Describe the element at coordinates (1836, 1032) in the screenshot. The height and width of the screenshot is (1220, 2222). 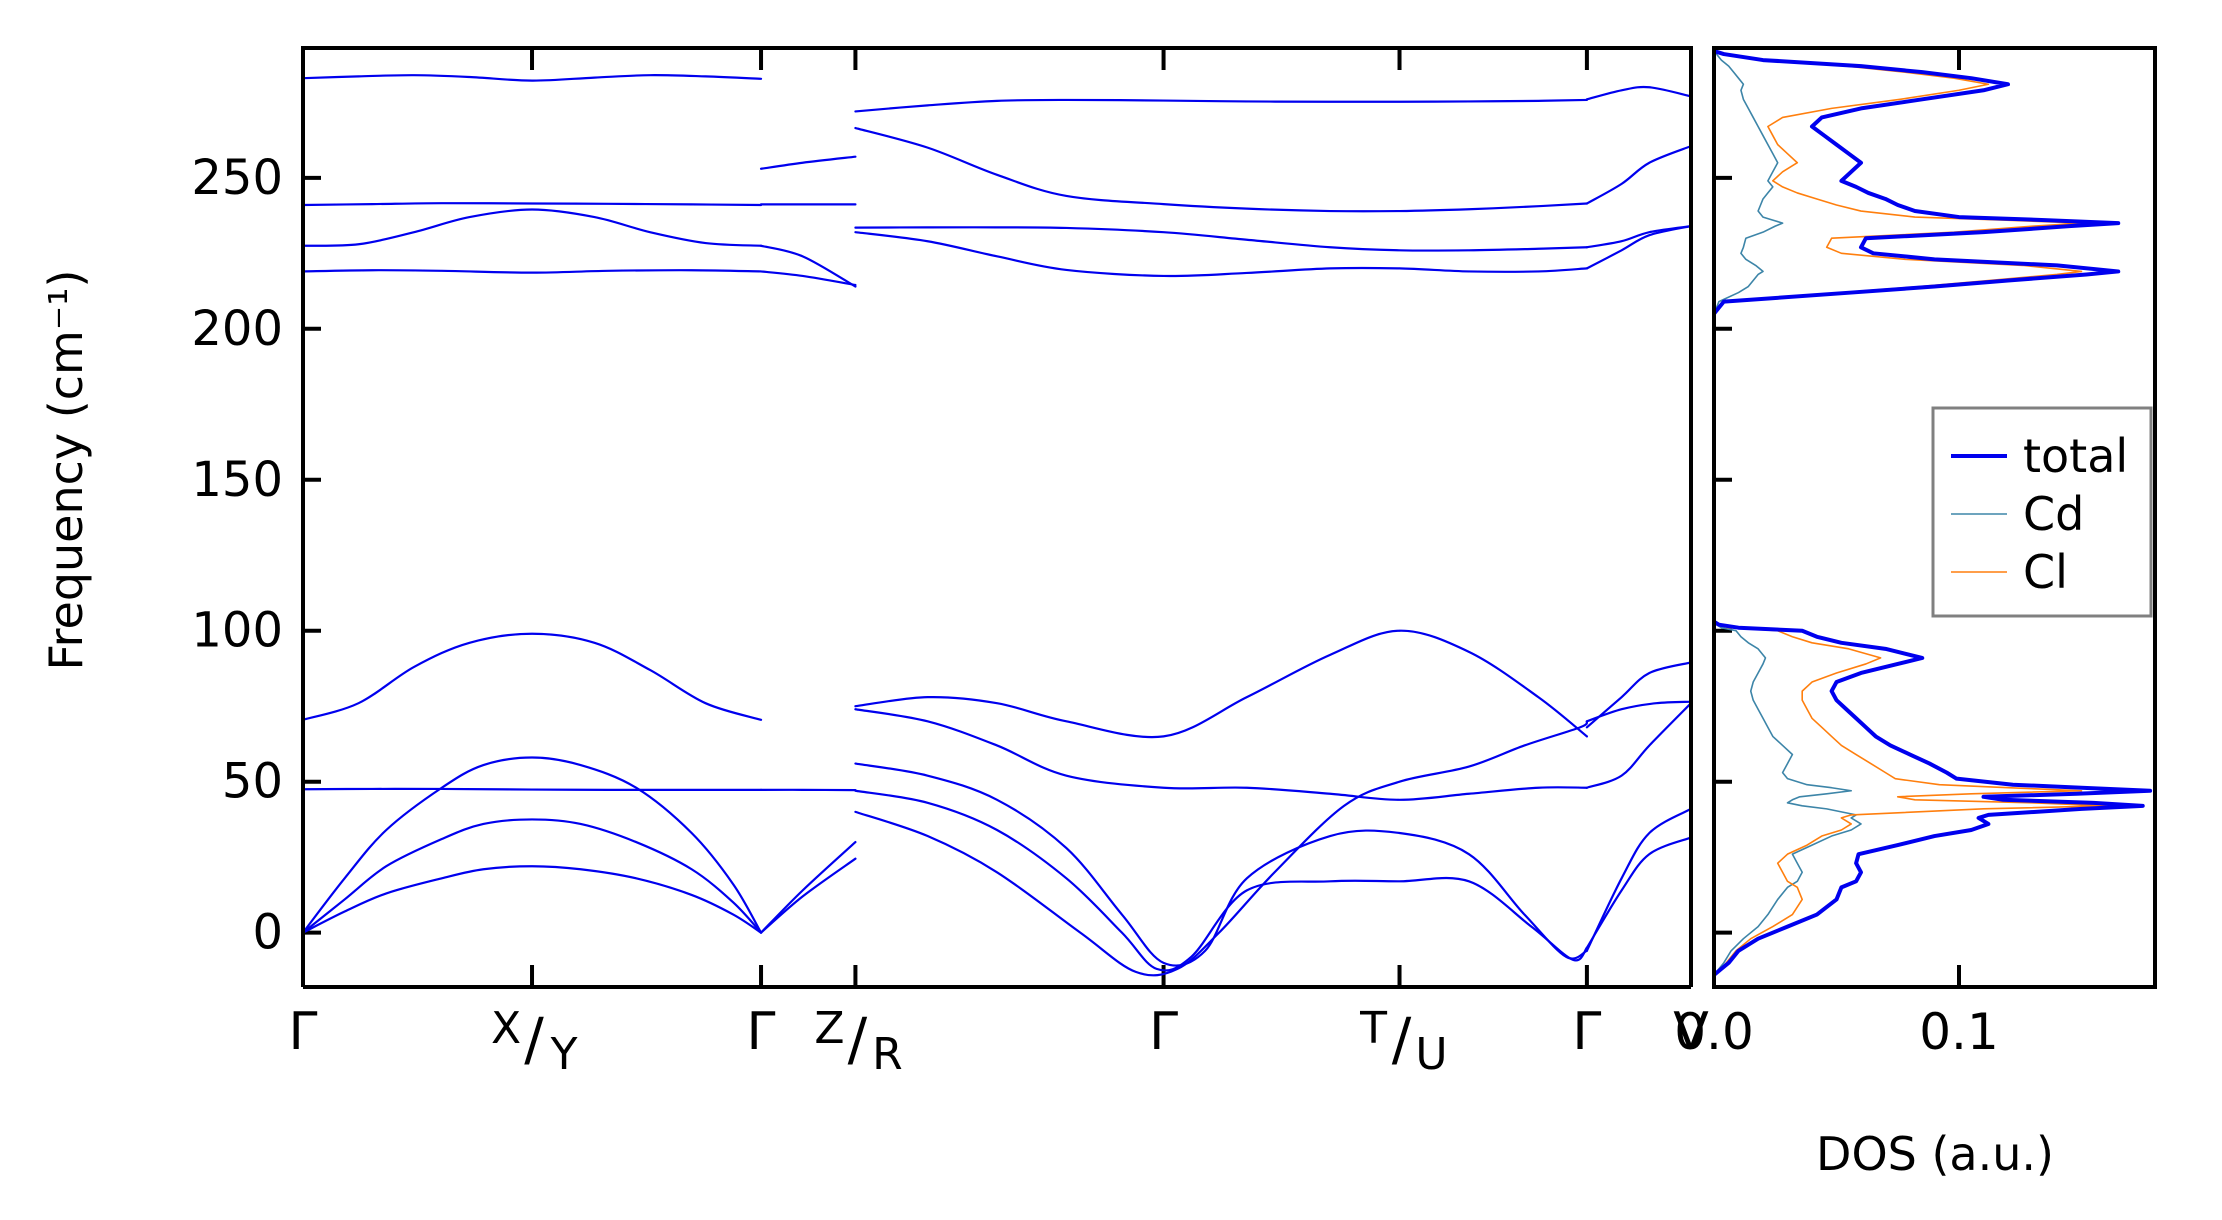
I see `dos-x-tick-labels: 0.0 0.1` at that location.